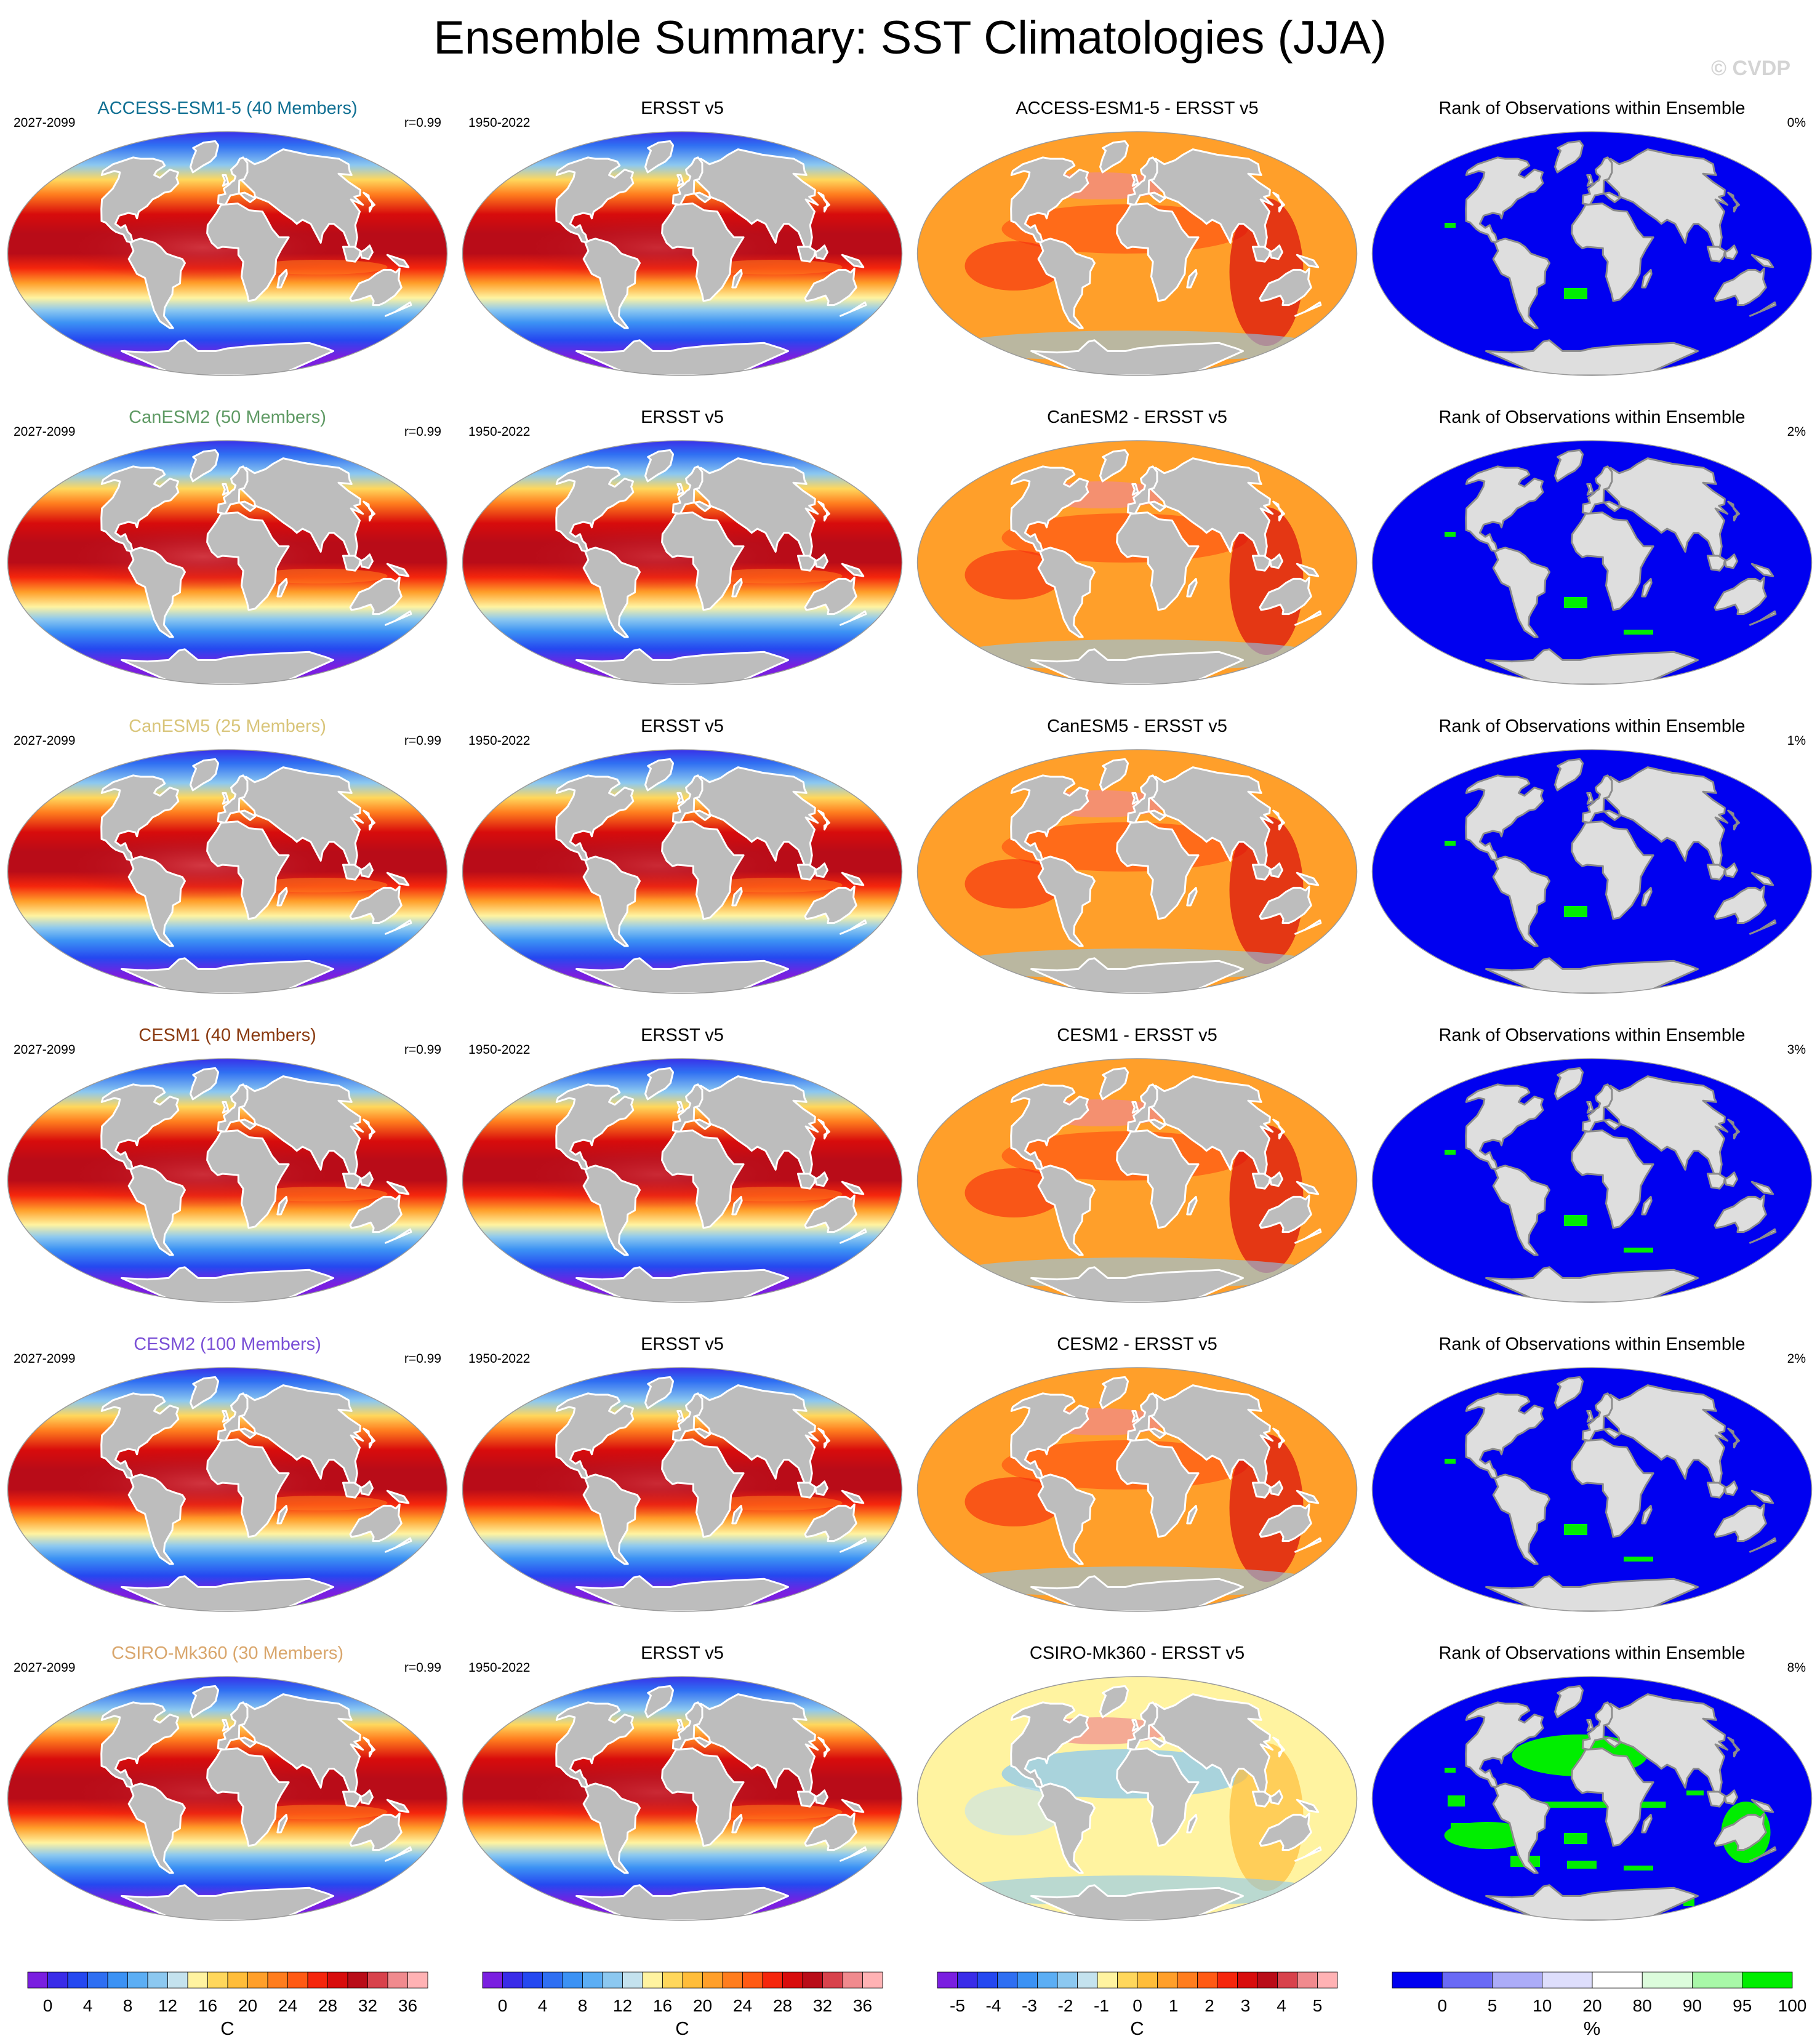 The image size is (1820, 2041). What do you see at coordinates (682, 1785) in the screenshot?
I see `obs-sst-map-panel-6: ERSST v5 1950-2022` at bounding box center [682, 1785].